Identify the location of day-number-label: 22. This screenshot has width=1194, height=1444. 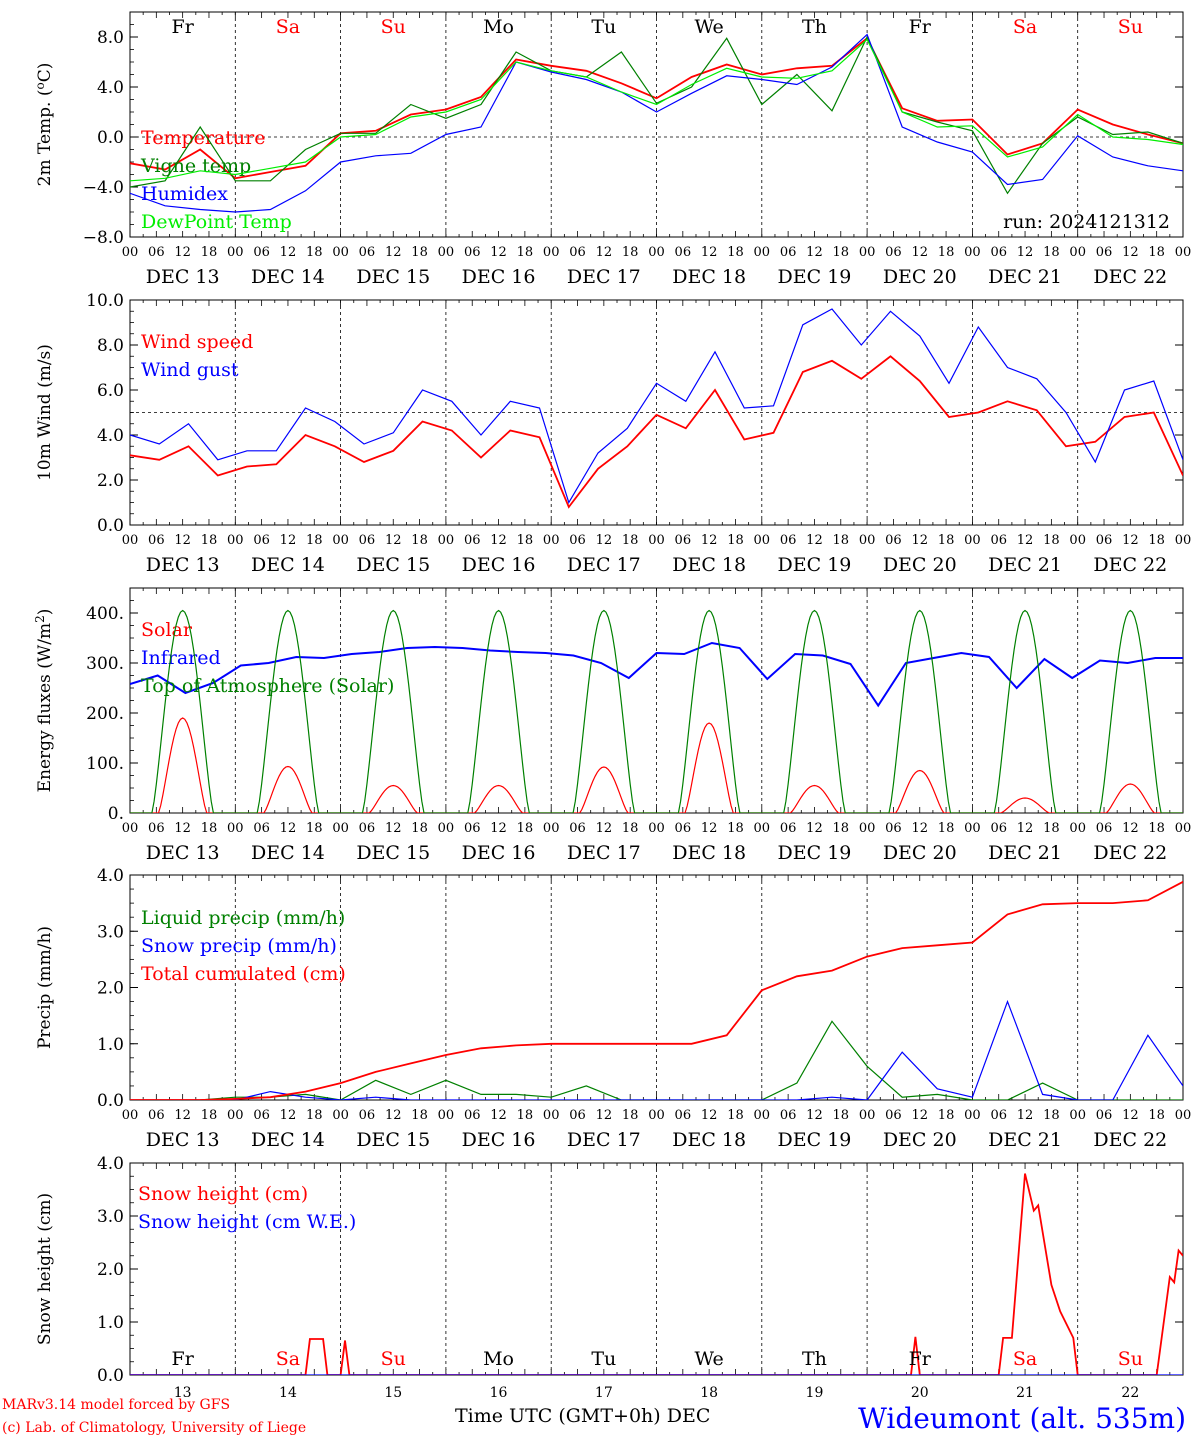
(1130, 1393).